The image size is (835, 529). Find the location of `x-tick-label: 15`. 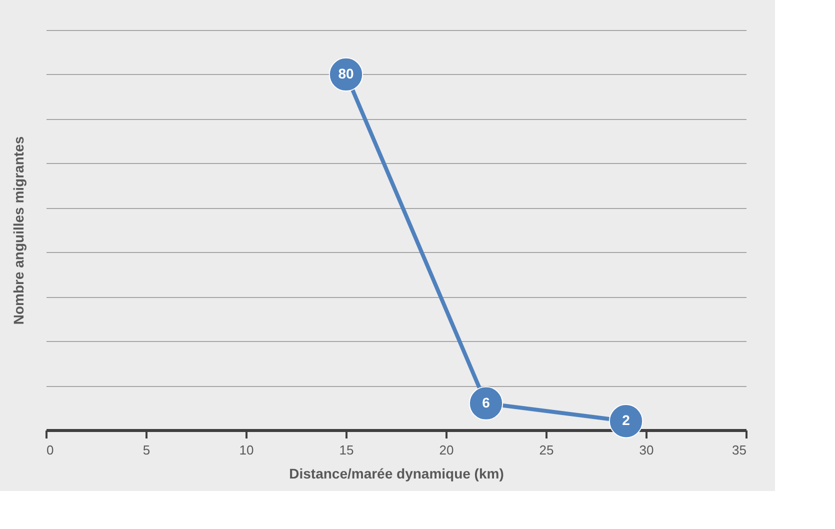

x-tick-label: 15 is located at coordinates (346, 450).